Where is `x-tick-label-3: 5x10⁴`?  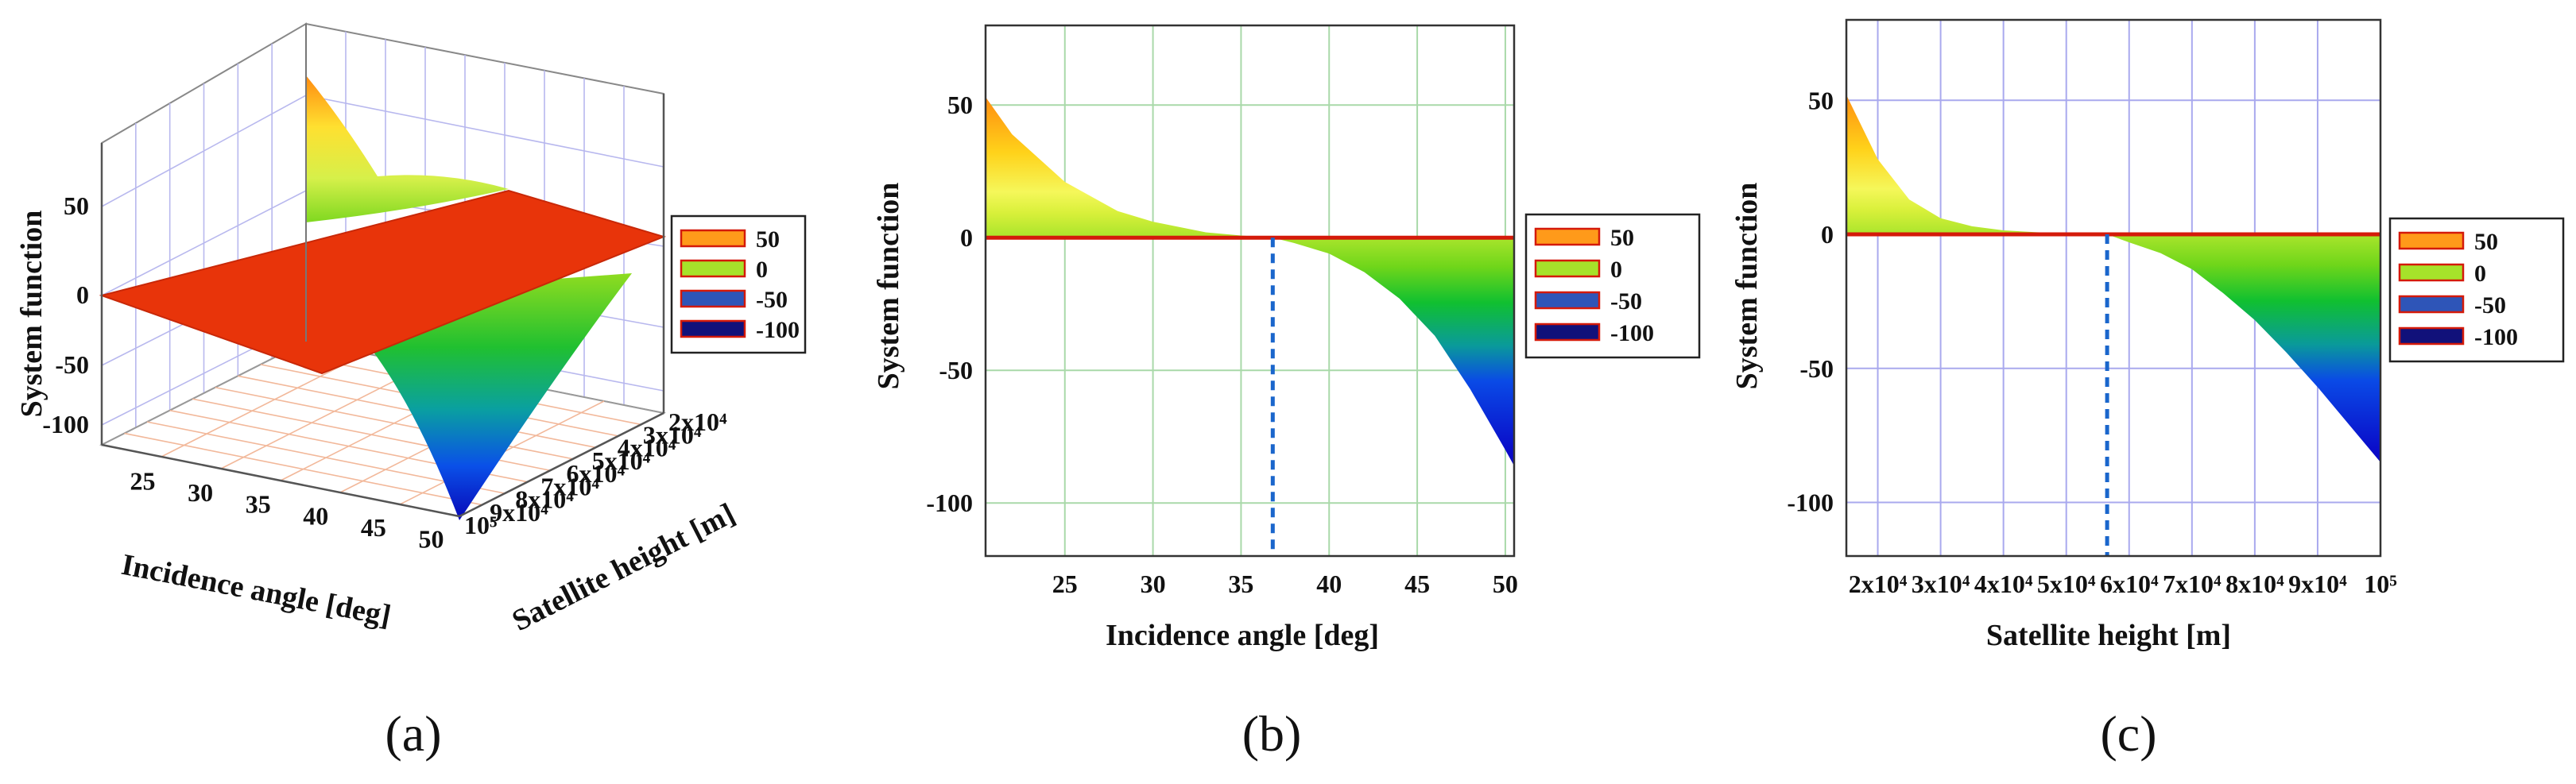
x-tick-label-3: 5x10⁴ is located at coordinates (2066, 584).